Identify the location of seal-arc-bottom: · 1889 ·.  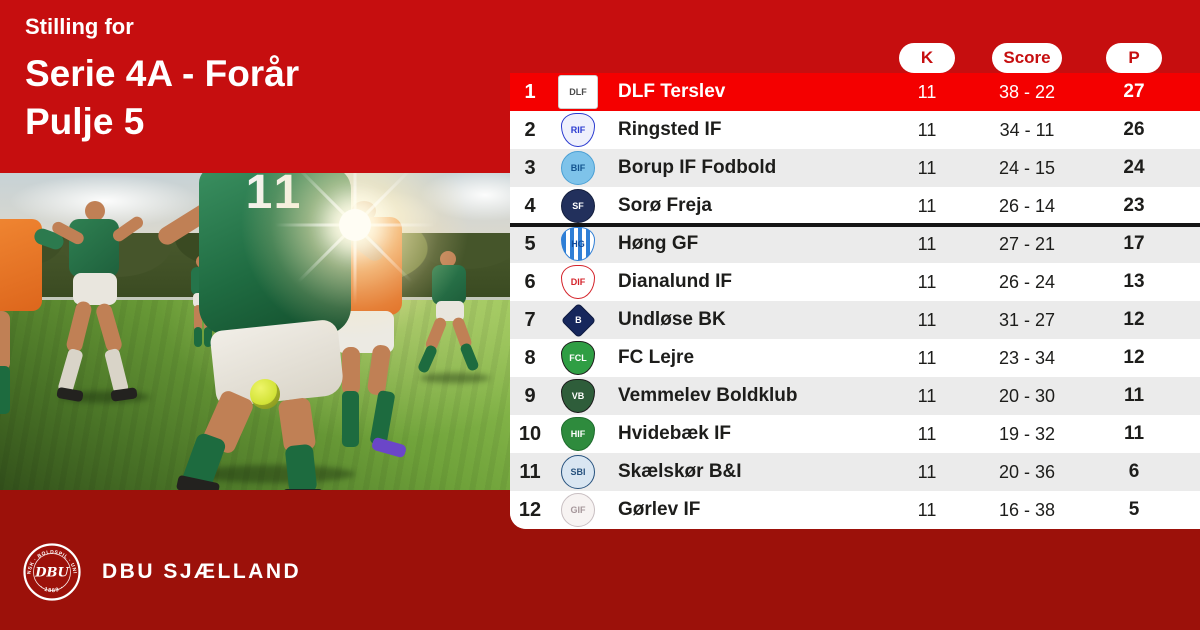
(51, 589).